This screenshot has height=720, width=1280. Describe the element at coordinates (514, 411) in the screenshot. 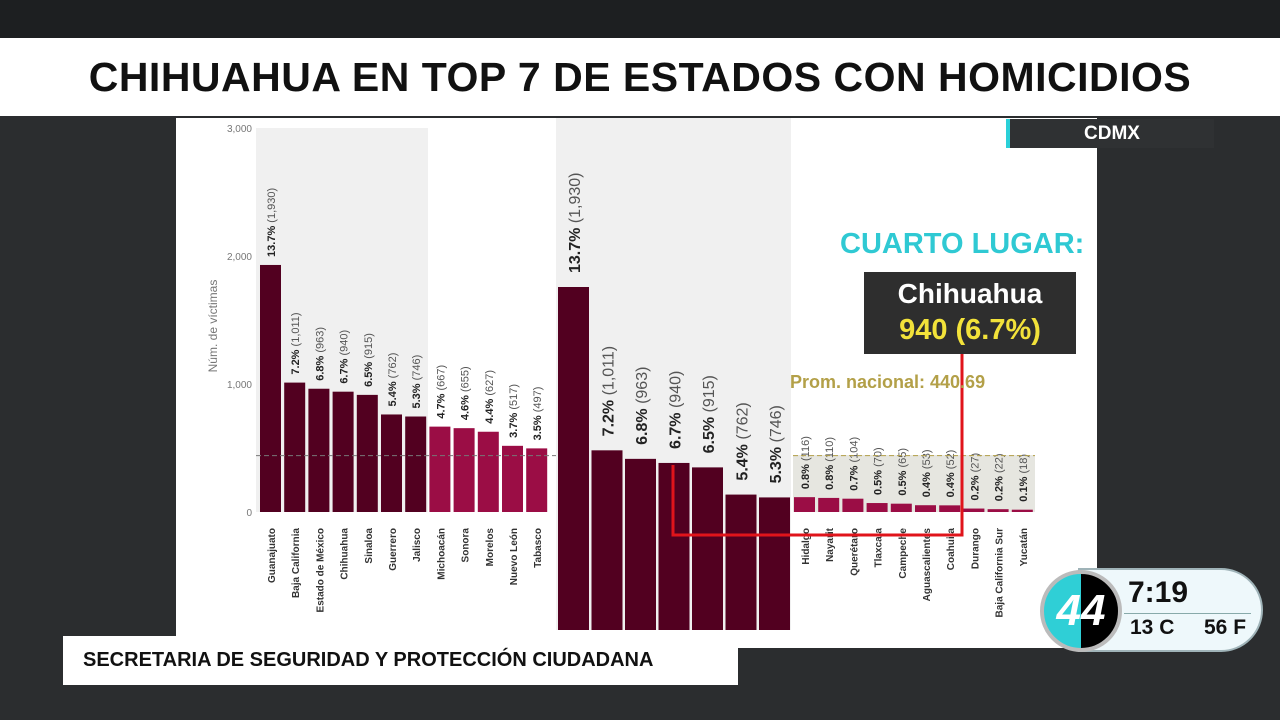

I see `data-label: 3.7% (517)` at that location.